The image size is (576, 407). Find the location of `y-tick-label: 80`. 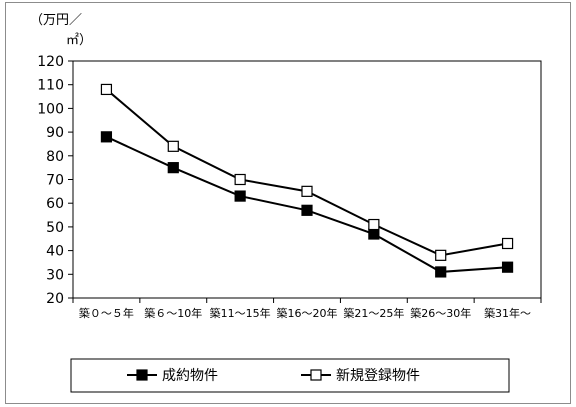

y-tick-label: 80 is located at coordinates (55, 157).